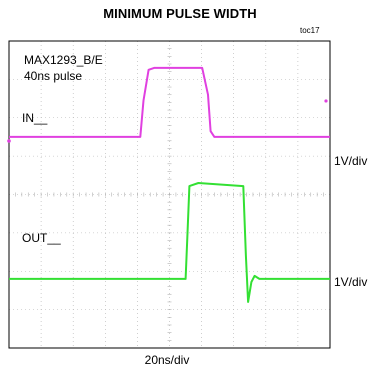 The height and width of the screenshot is (373, 368). I want to click on pulse-label: 40ns pulse, so click(53, 76).